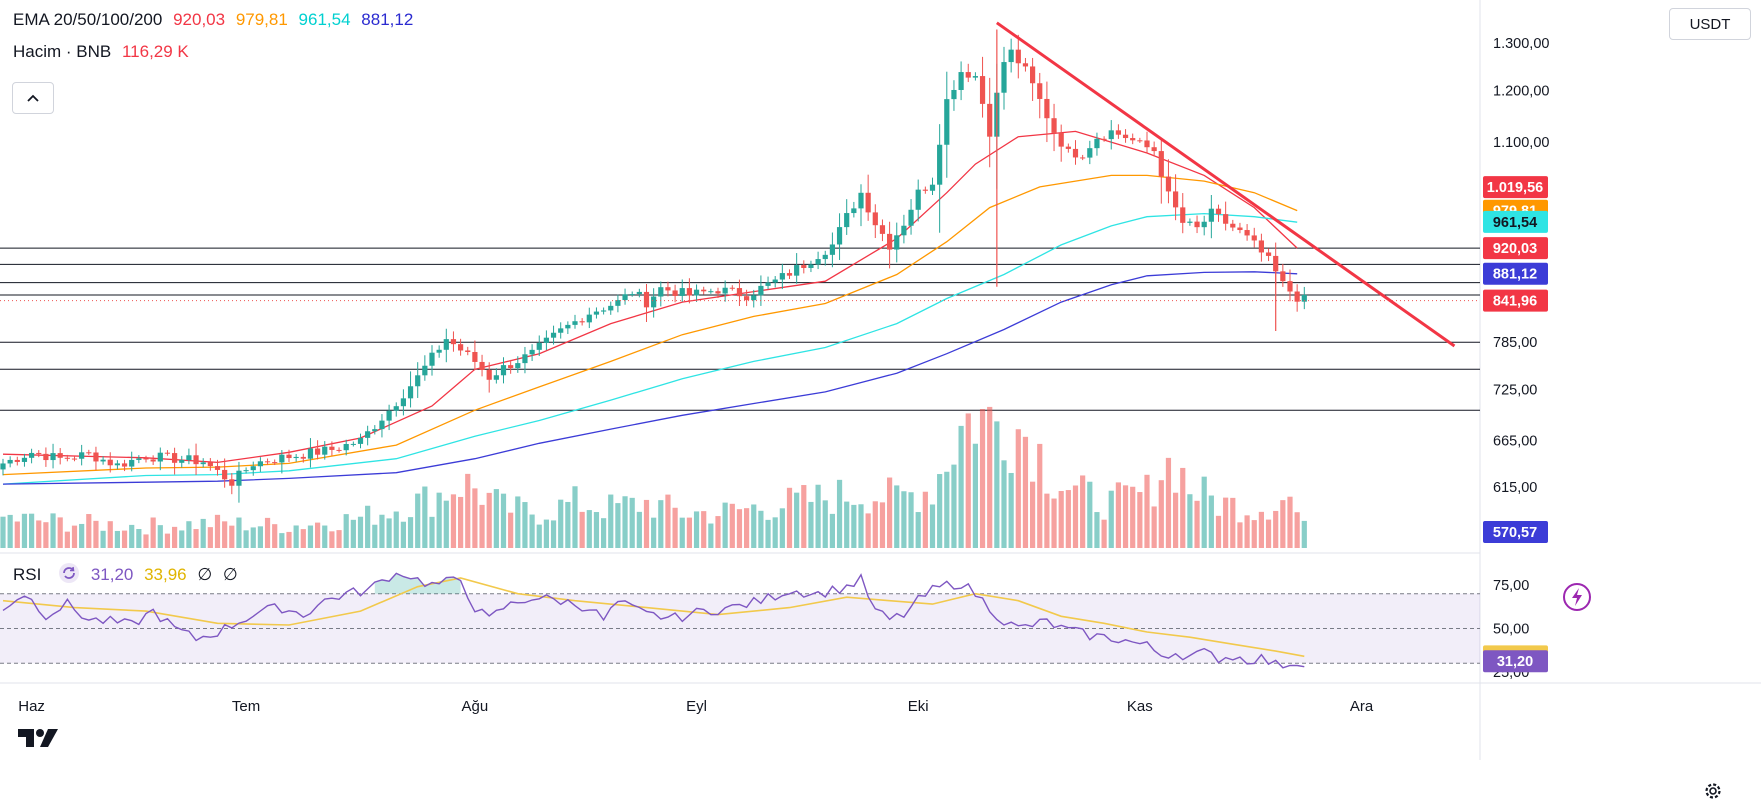 The height and width of the screenshot is (809, 1761). What do you see at coordinates (261, 19) in the screenshot?
I see `ema50-value: 979,81` at bounding box center [261, 19].